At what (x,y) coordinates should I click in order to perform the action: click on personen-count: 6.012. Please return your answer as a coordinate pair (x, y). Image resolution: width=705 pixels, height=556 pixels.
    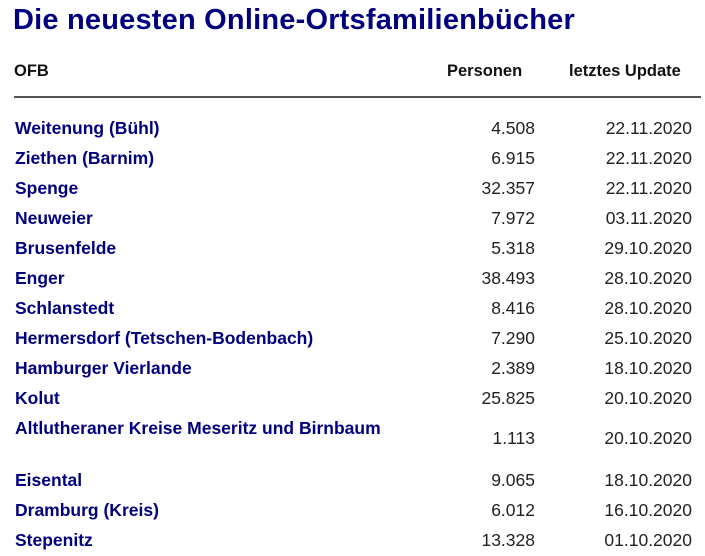
    Looking at the image, I should click on (513, 510).